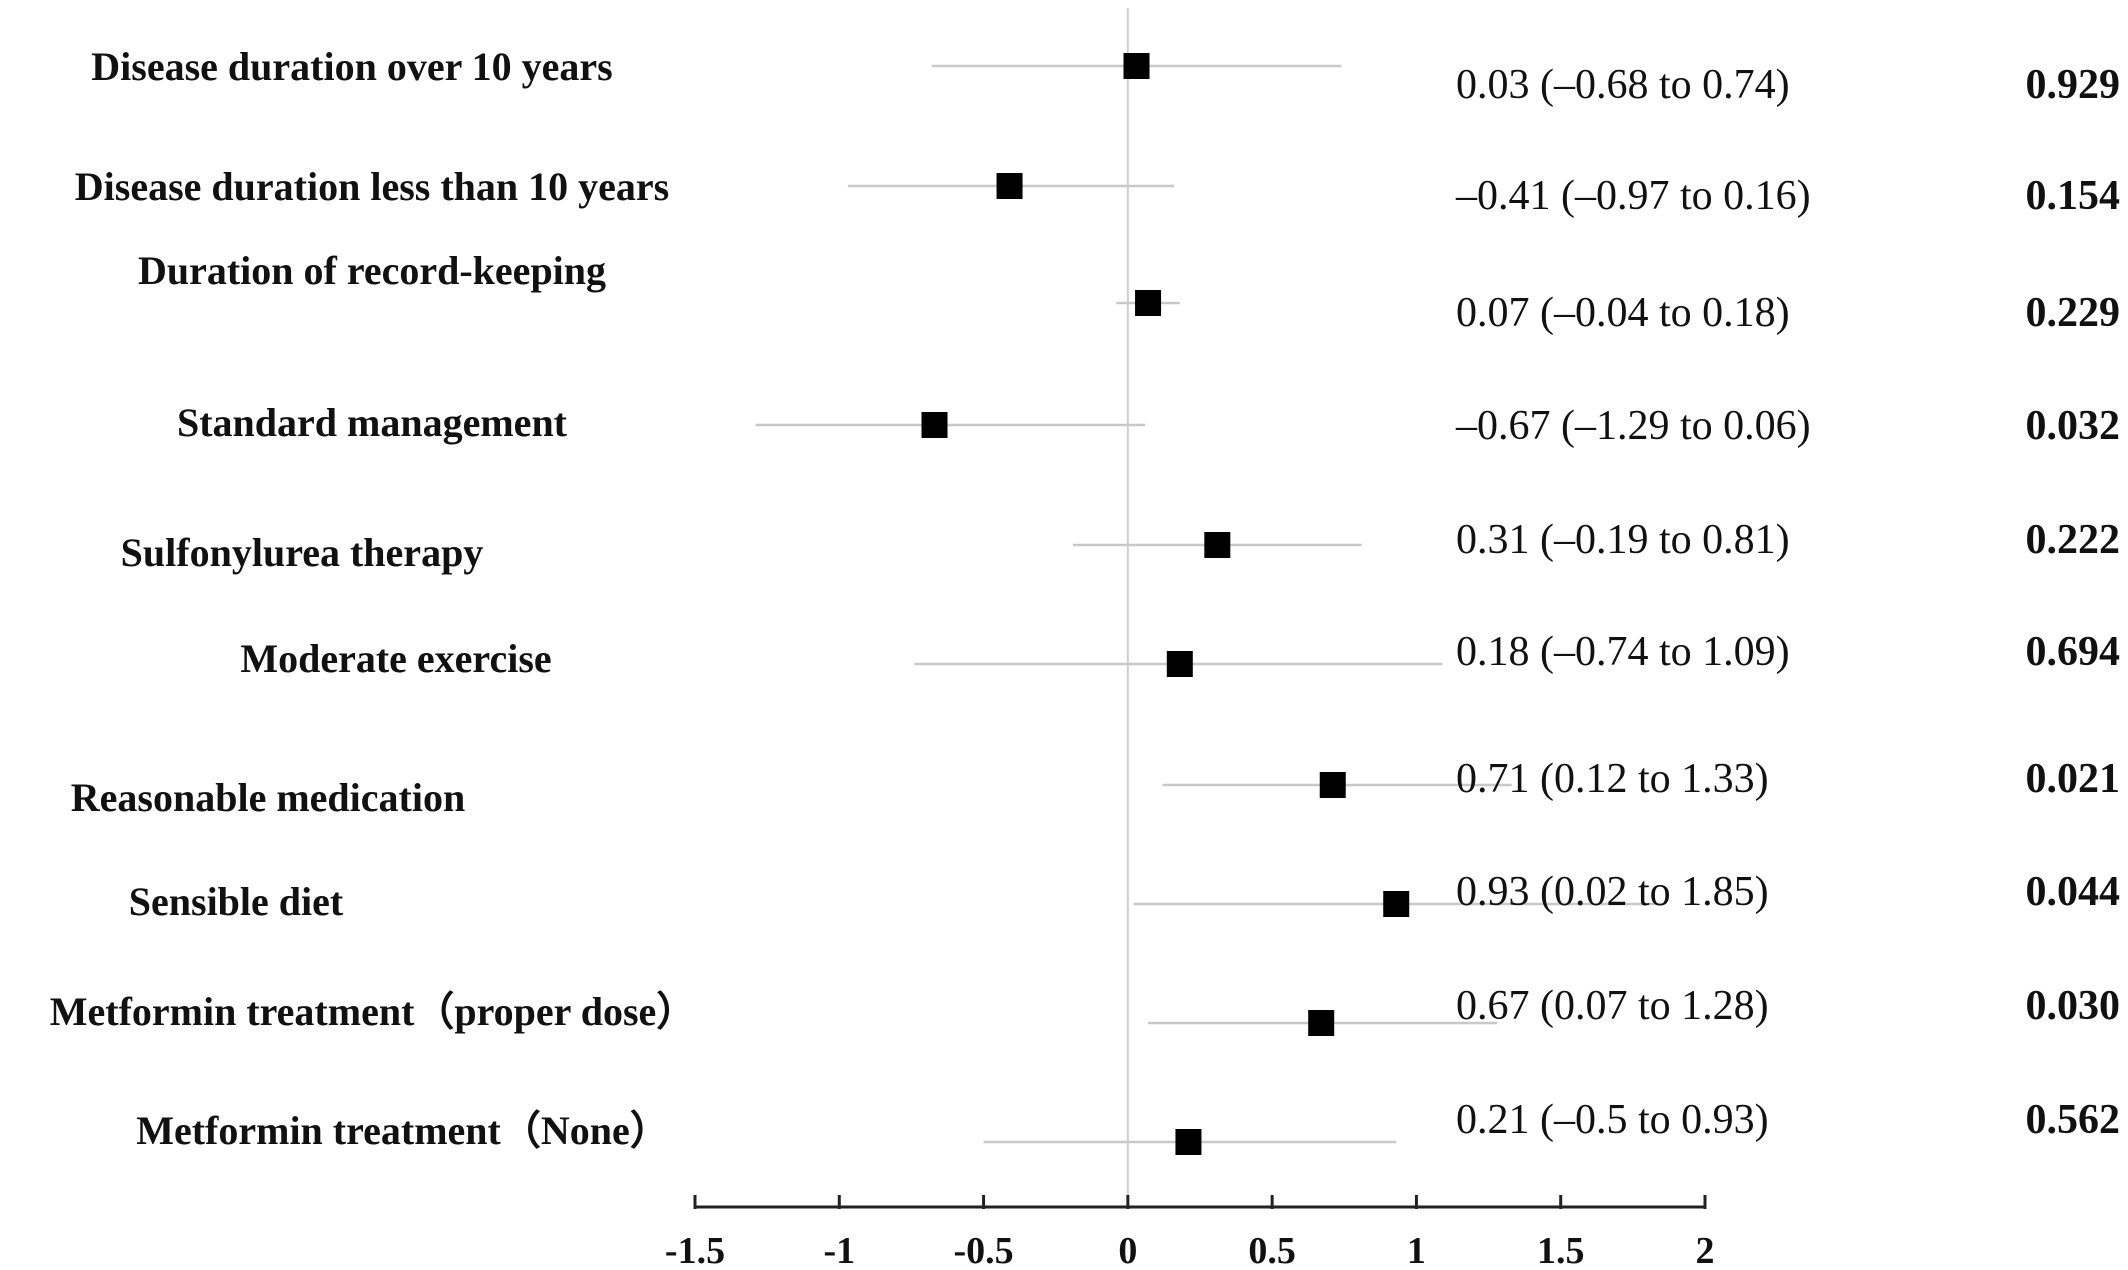 This screenshot has width=2128, height=1270. Describe the element at coordinates (1705, 1250) in the screenshot. I see `x-tick-label-8: 2` at that location.